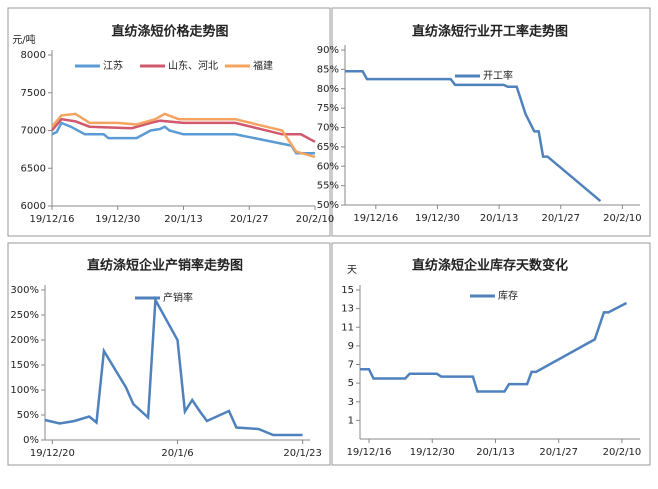  Describe the element at coordinates (24, 315) in the screenshot. I see `y-tick-label: 250%` at that location.